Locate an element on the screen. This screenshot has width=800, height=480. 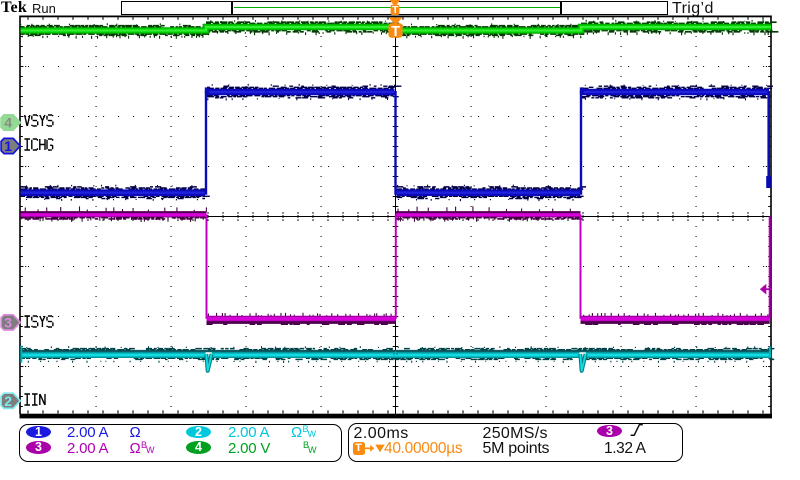
svg-text: 4 is located at coordinates (8, 123).